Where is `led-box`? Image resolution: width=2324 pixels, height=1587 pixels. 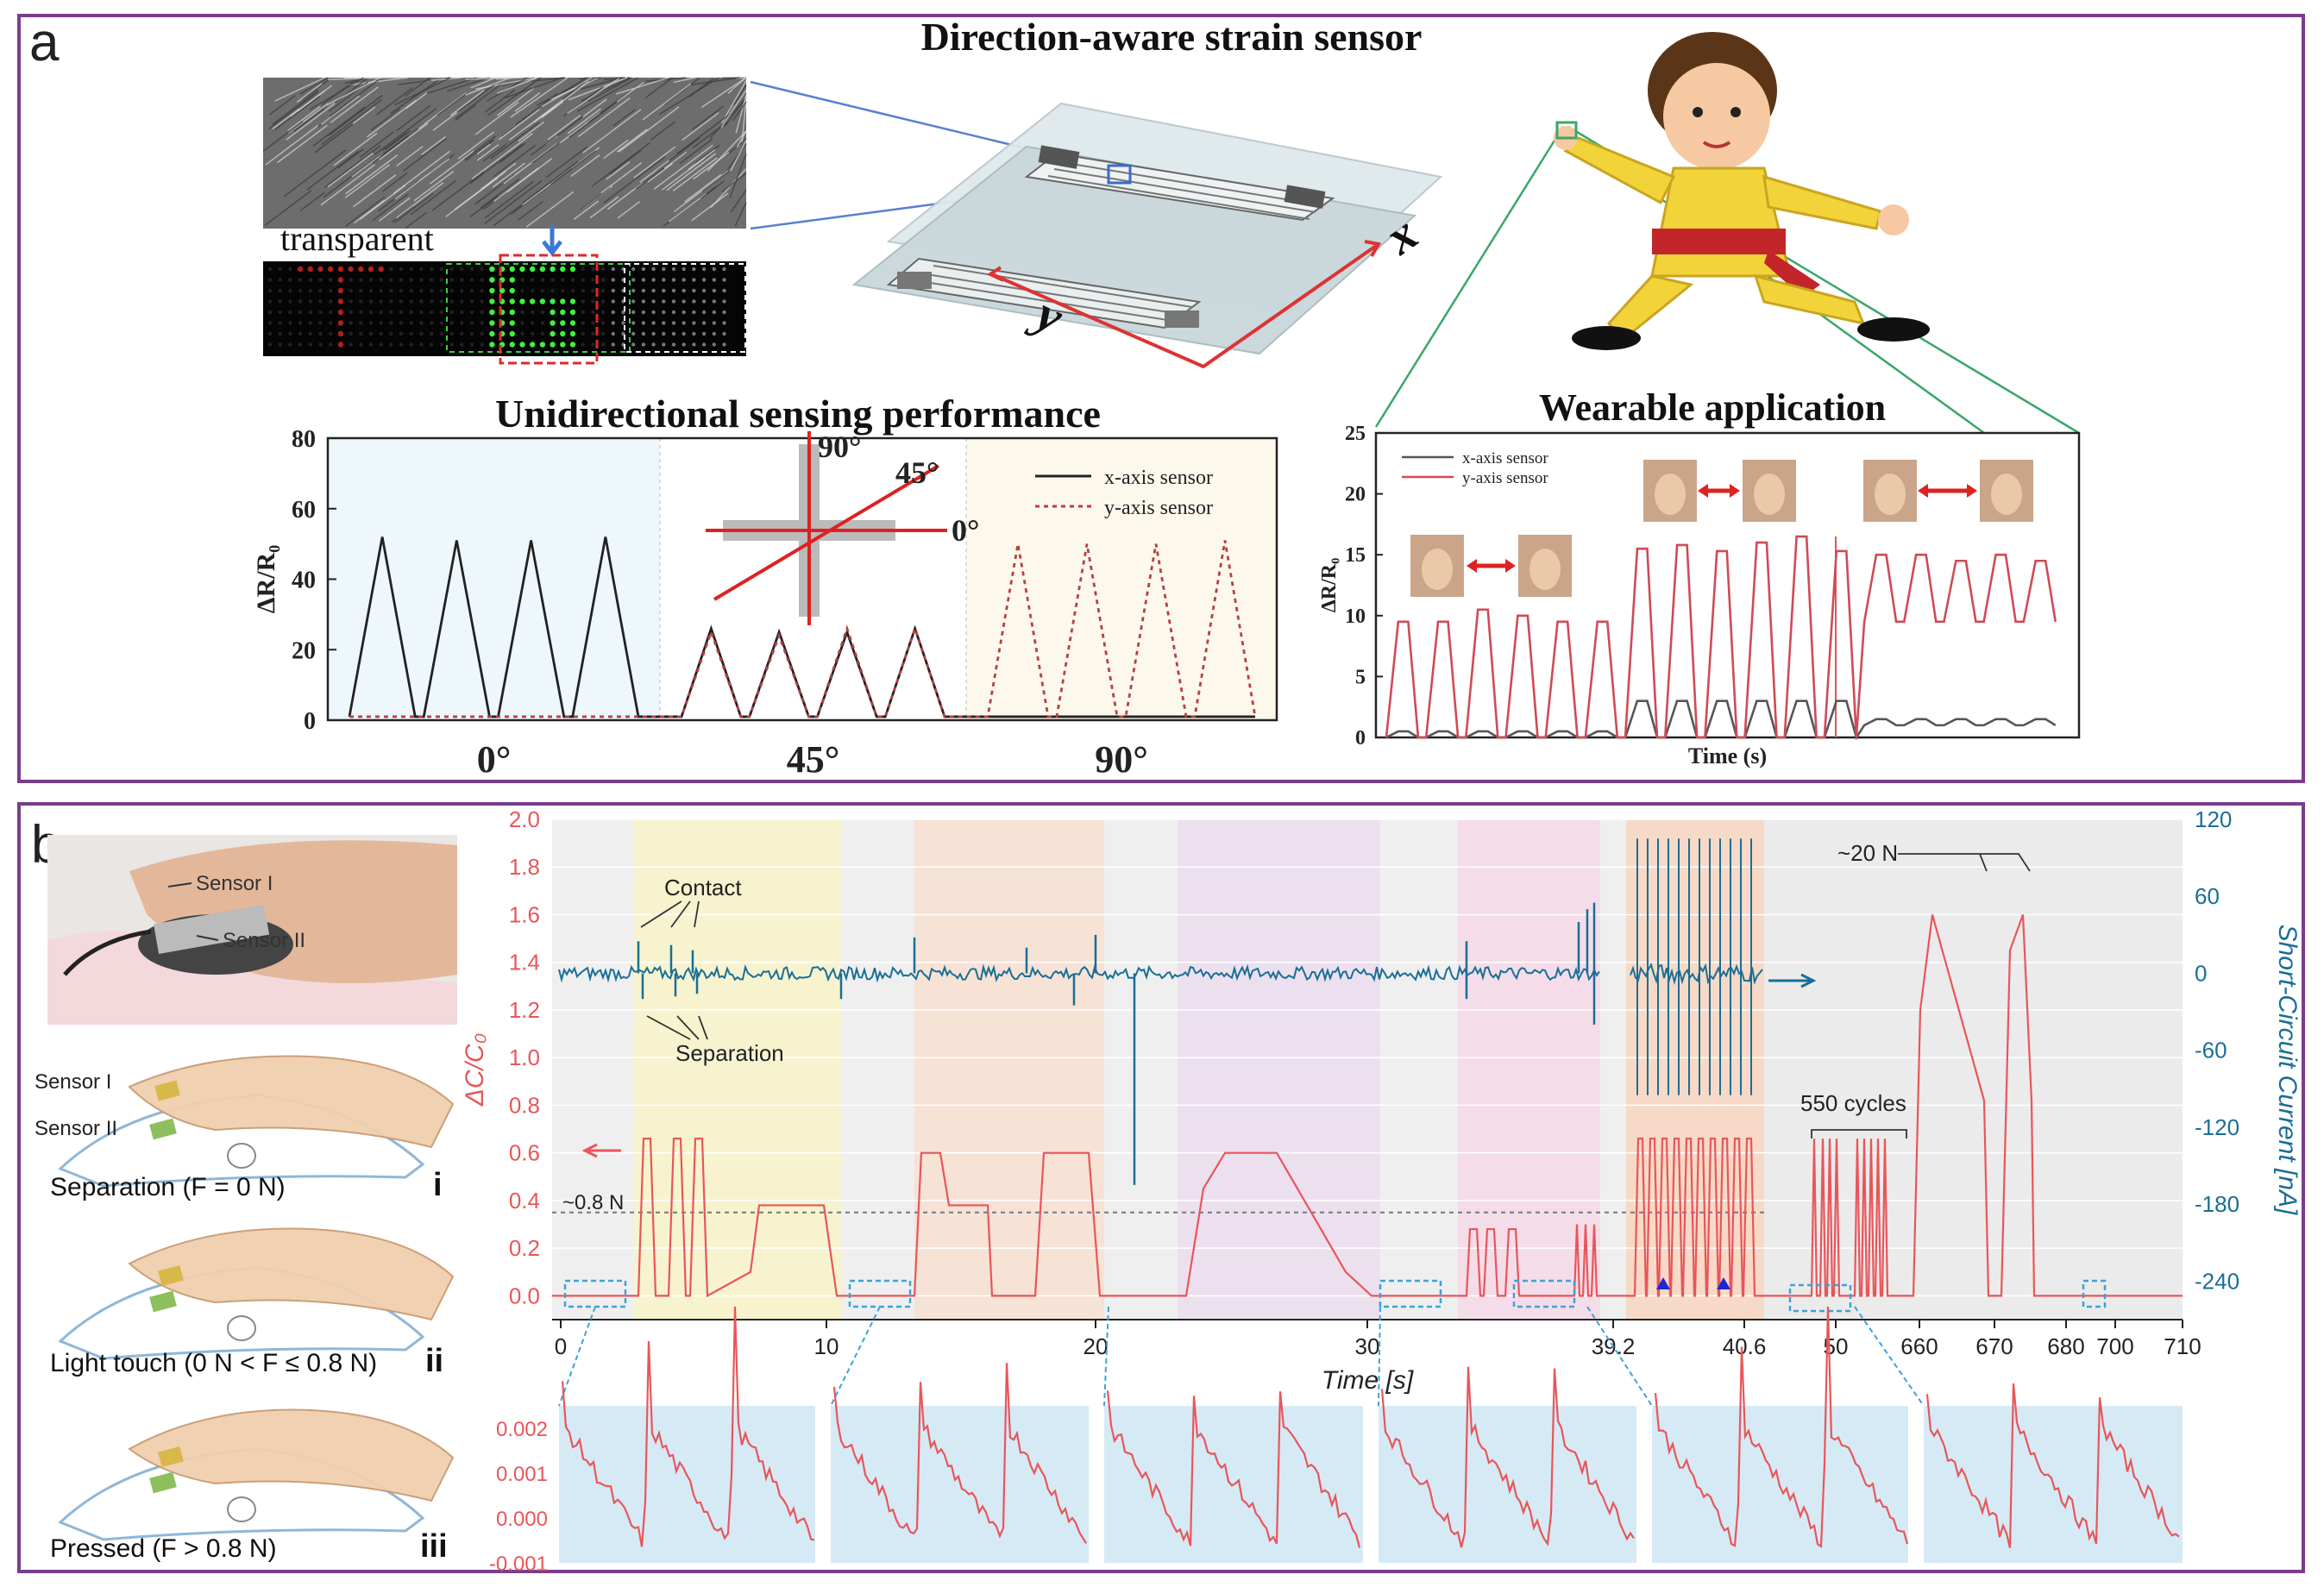
led-box is located at coordinates (539, 308).